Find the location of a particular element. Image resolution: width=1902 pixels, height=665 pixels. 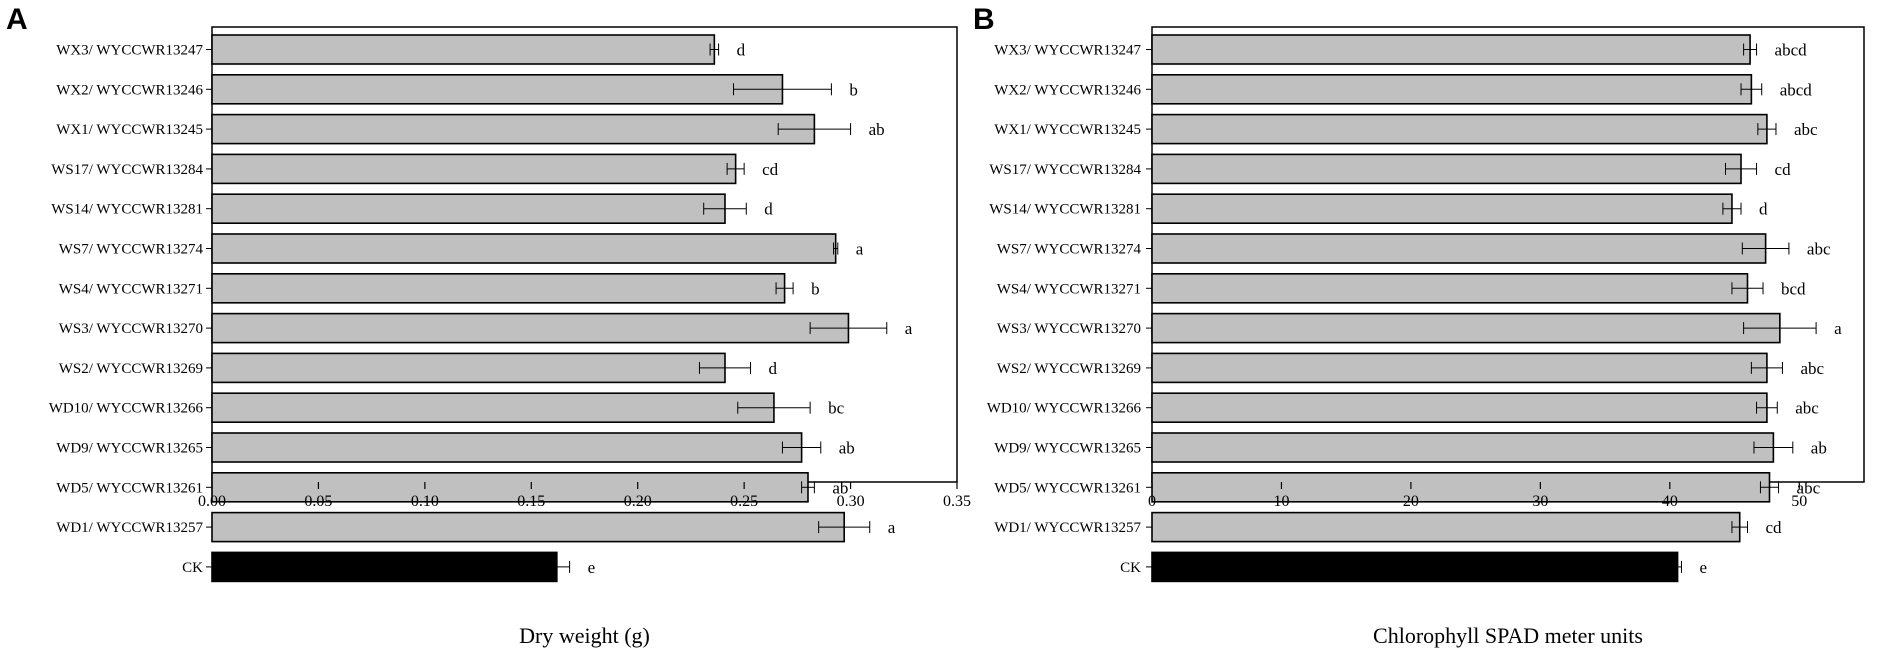

x-tick-label: 0 is located at coordinates (1152, 501).